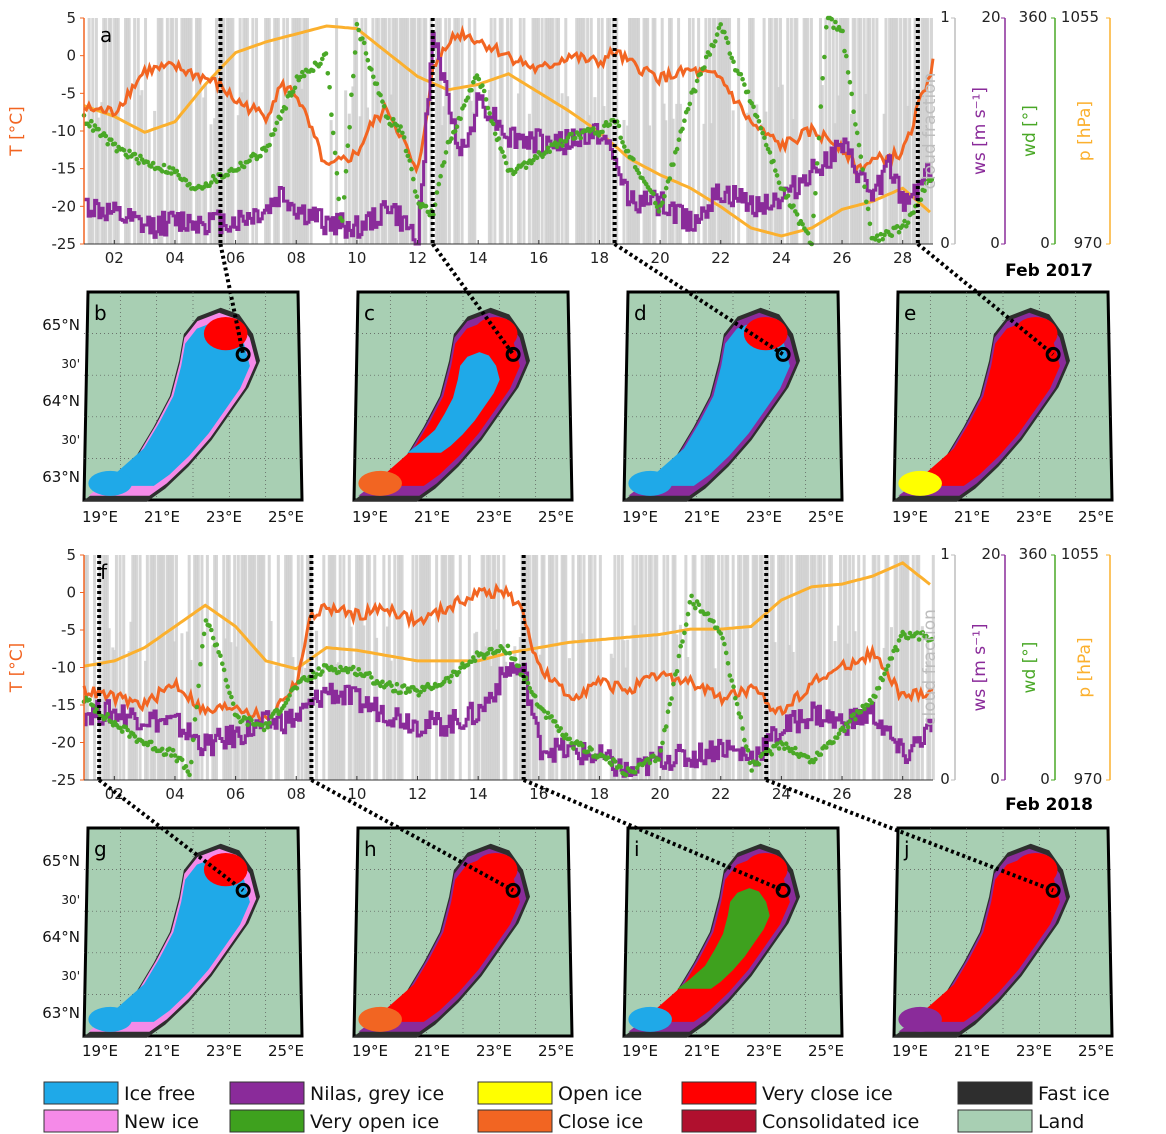 Image resolution: width=1166 pixels, height=1134 pixels. I want to click on y-axis-label-temperature: T [°C], so click(17, 668).